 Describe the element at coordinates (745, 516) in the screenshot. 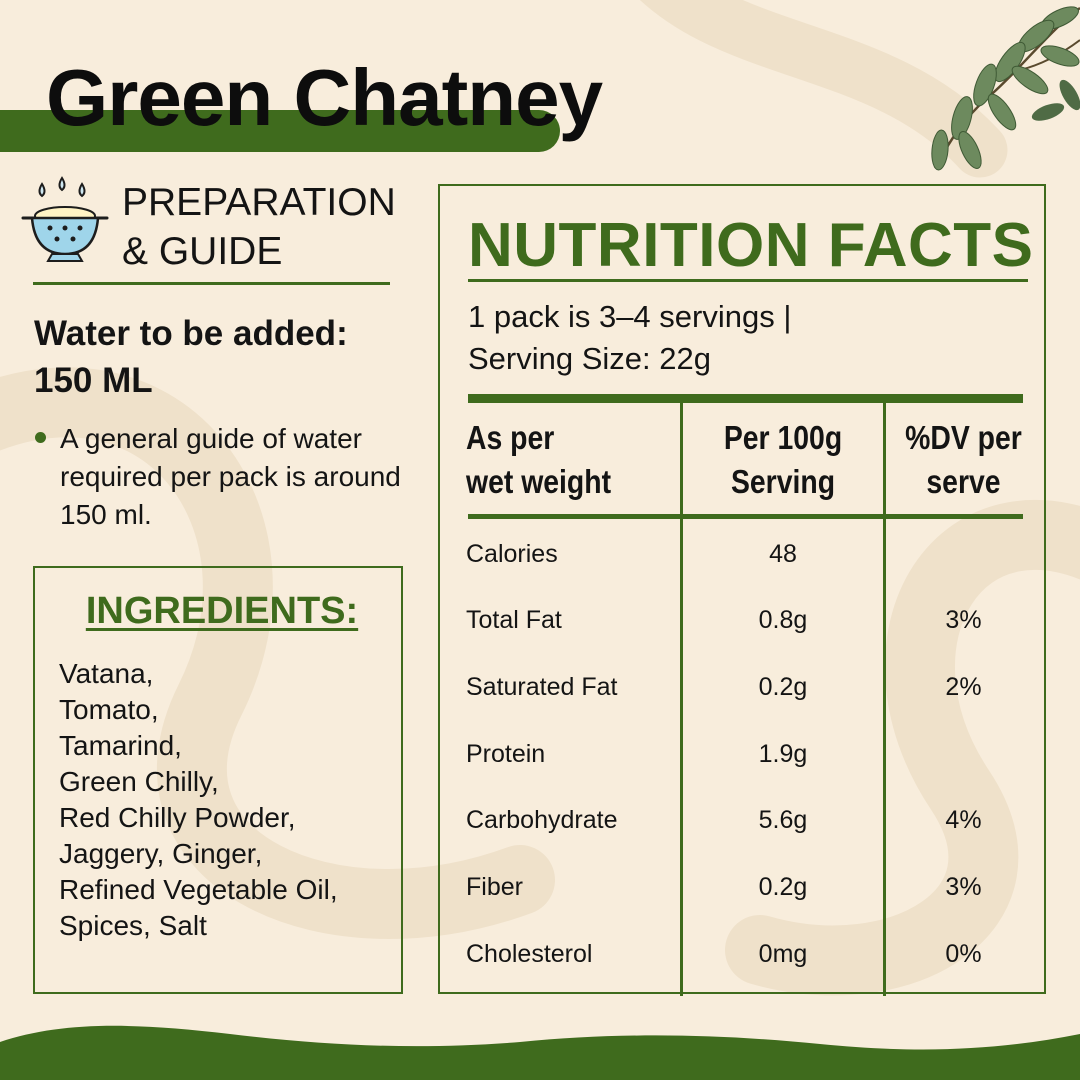

I see `header-divider` at that location.